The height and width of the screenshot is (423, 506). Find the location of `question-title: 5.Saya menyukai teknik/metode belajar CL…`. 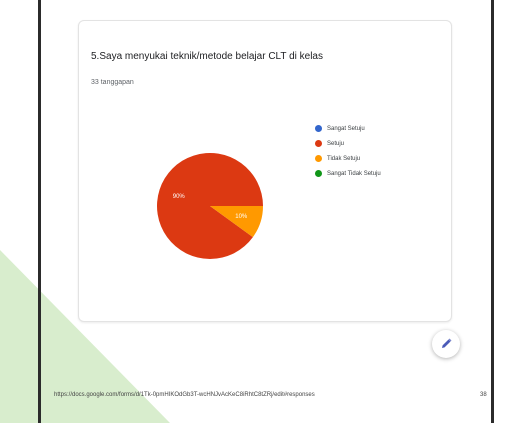

question-title: 5.Saya menyukai teknik/metode belajar CL… is located at coordinates (207, 56).